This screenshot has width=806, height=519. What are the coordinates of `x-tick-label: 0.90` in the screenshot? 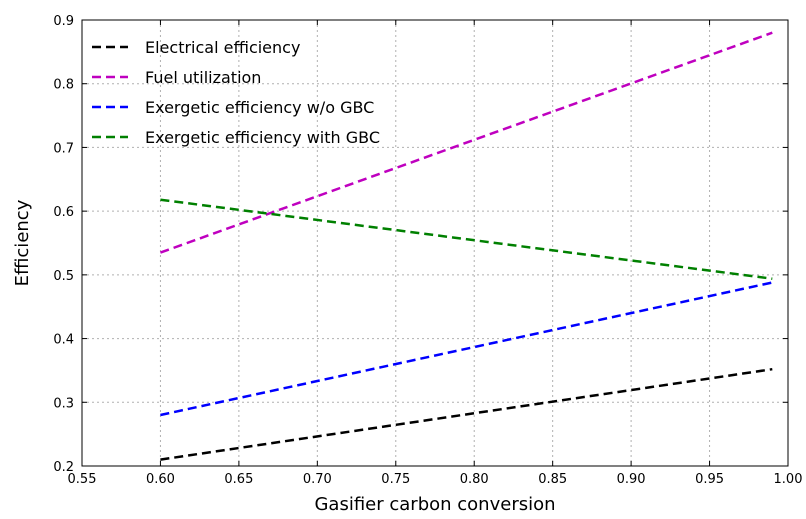 It's located at (631, 479).